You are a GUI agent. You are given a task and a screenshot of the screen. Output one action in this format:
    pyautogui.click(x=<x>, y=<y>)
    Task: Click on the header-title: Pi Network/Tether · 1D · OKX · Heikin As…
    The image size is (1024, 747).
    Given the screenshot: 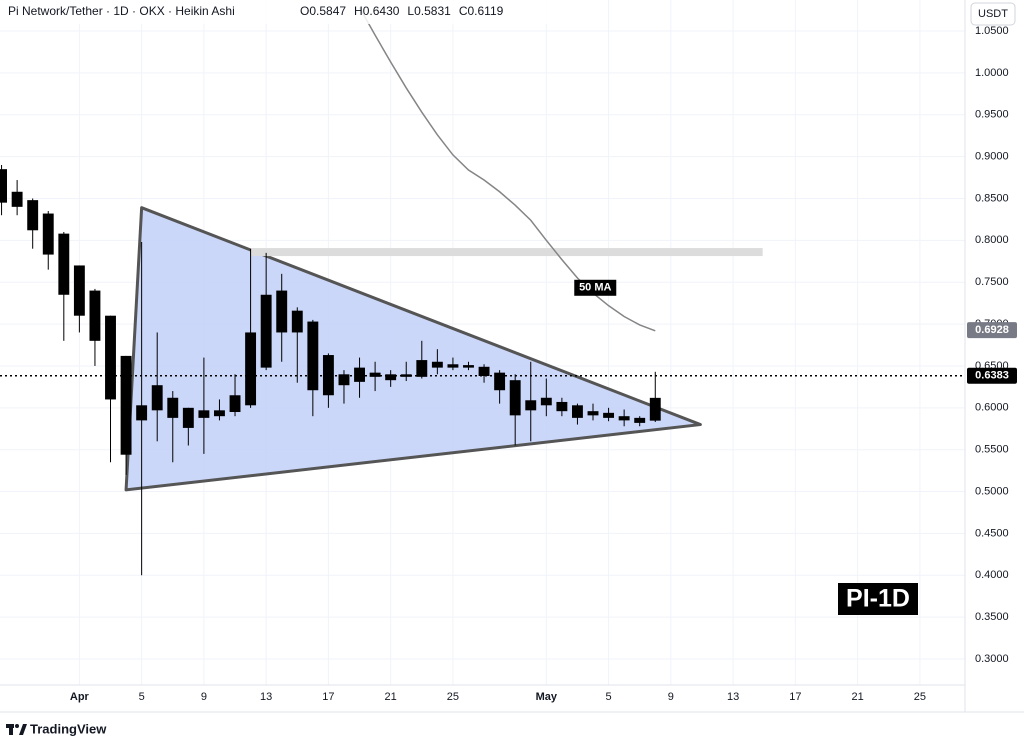 What is the action you would take?
    pyautogui.click(x=121, y=11)
    